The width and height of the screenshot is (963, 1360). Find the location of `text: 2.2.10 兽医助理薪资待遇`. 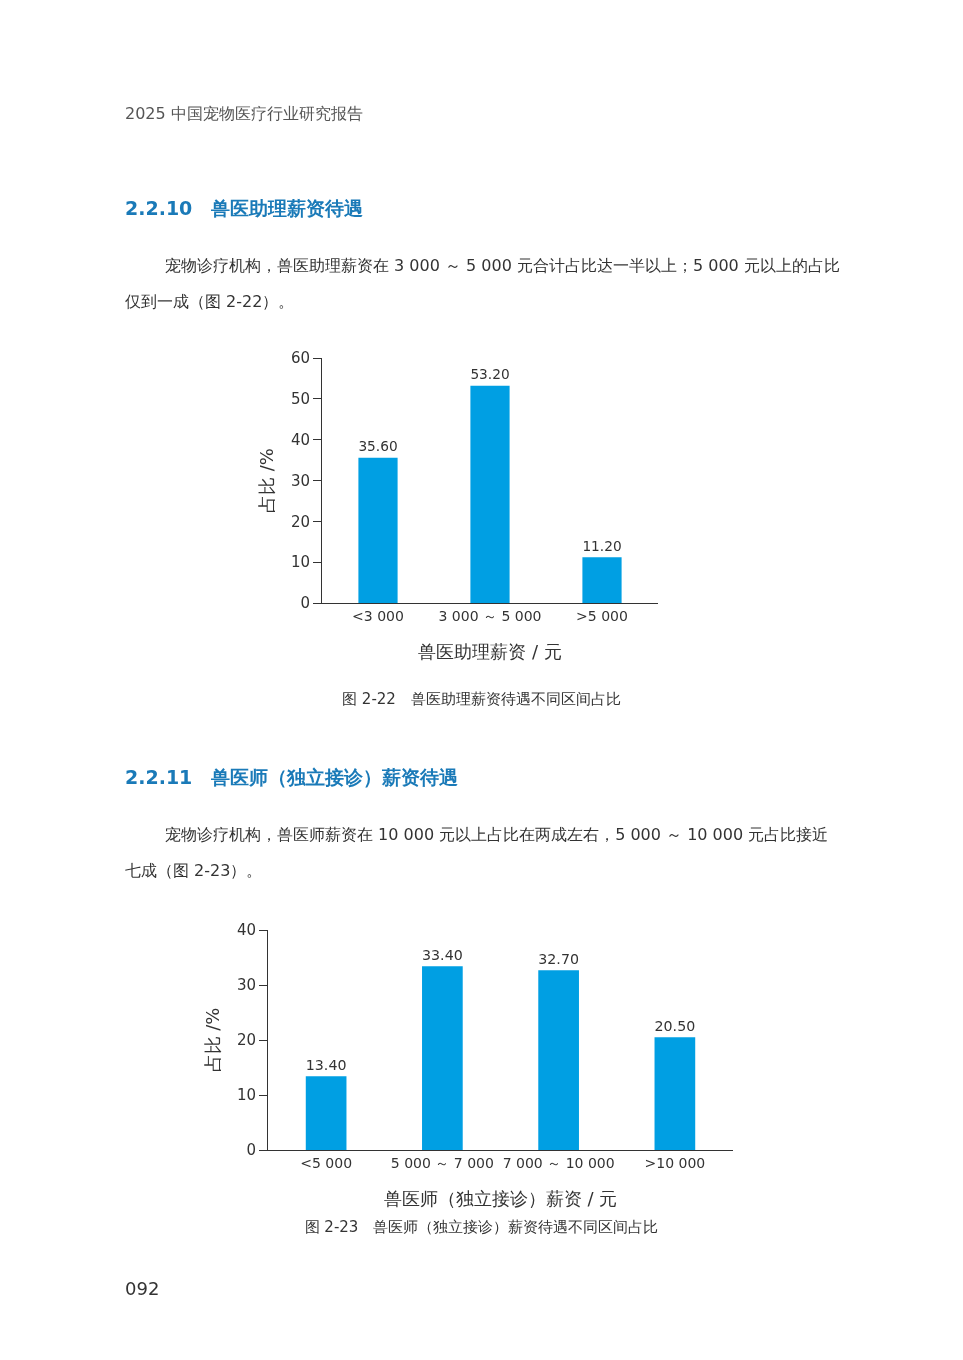

text: 2.2.10 兽医助理薪资待遇 is located at coordinates (244, 208).